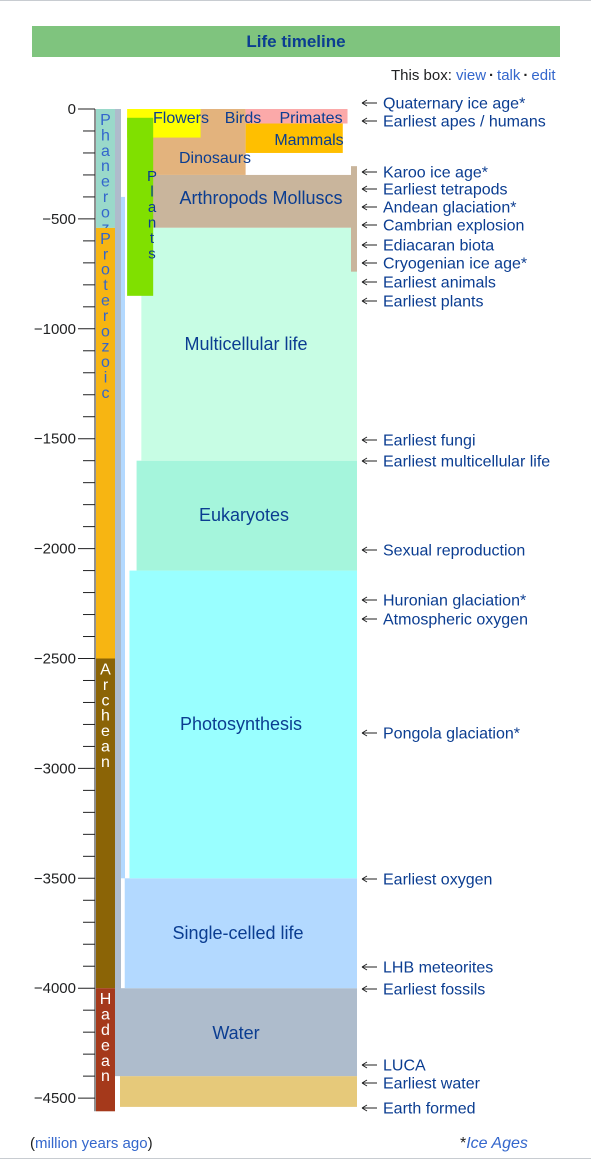 The width and height of the screenshot is (591, 1160). Describe the element at coordinates (105, 670) in the screenshot. I see `eon-letter: A` at that location.